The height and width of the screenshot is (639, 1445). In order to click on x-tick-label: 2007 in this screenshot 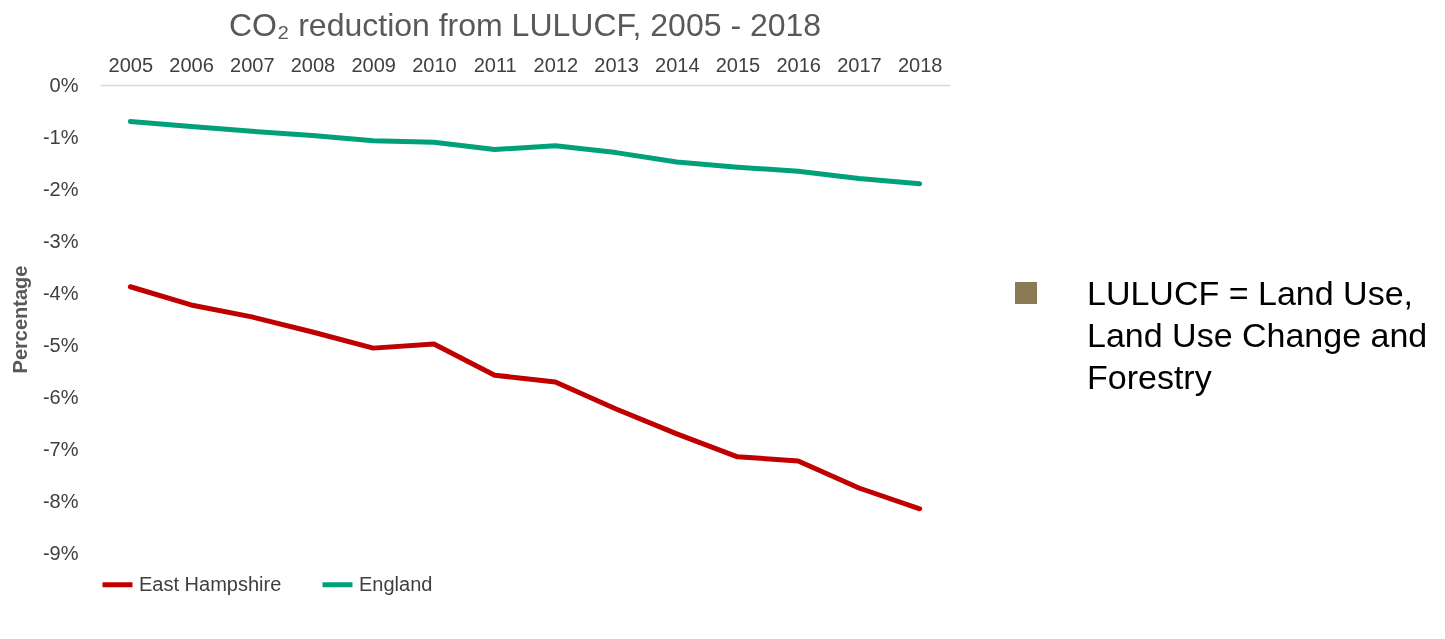, I will do `click(252, 64)`.